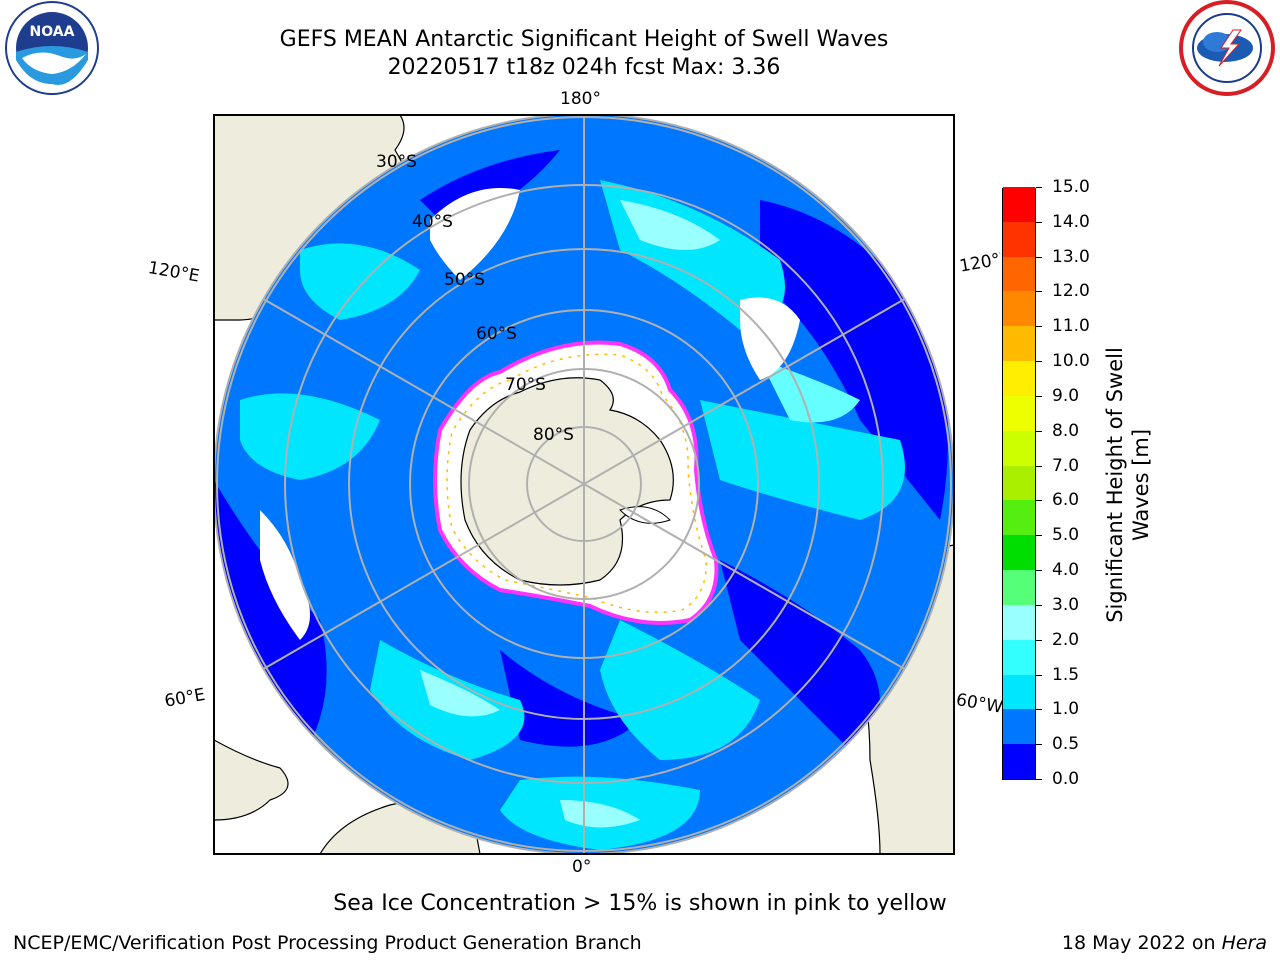  What do you see at coordinates (1066, 535) in the screenshot?
I see `colorbar-tick-label: 5.0` at bounding box center [1066, 535].